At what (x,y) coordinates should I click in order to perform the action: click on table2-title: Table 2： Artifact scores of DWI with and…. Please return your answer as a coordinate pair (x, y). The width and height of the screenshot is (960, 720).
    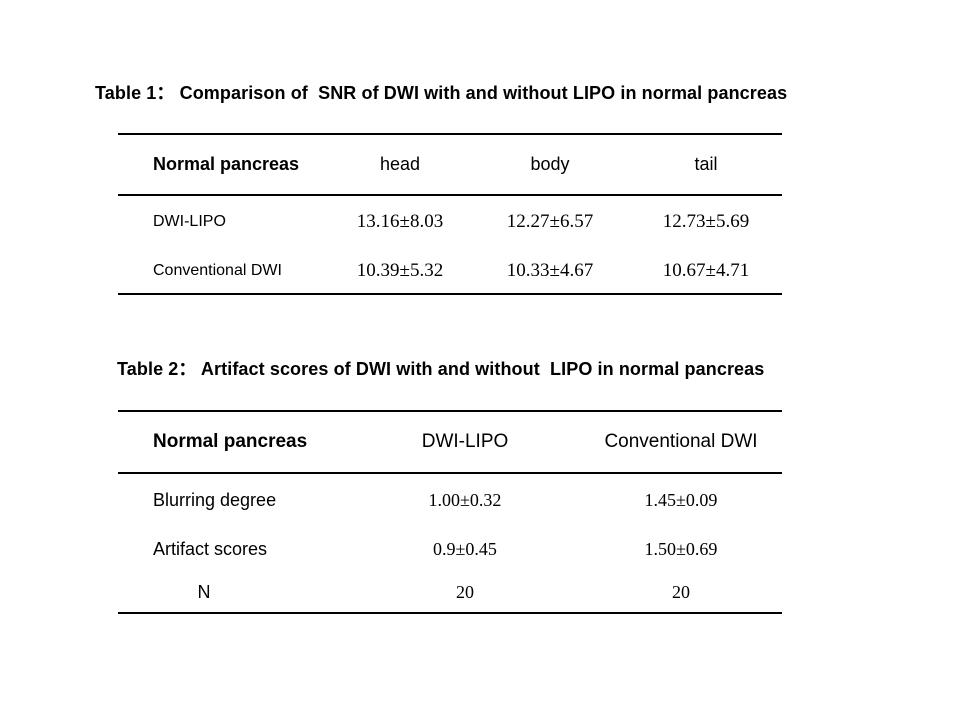
    Looking at the image, I should click on (441, 369).